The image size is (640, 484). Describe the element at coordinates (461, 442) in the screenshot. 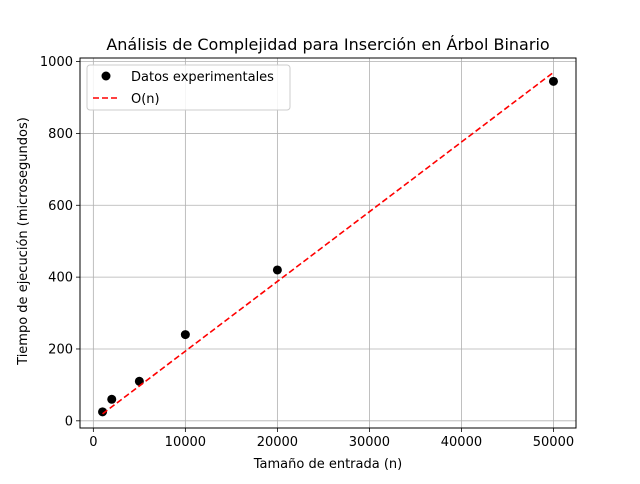

I see `x-tick-label: 40000` at that location.